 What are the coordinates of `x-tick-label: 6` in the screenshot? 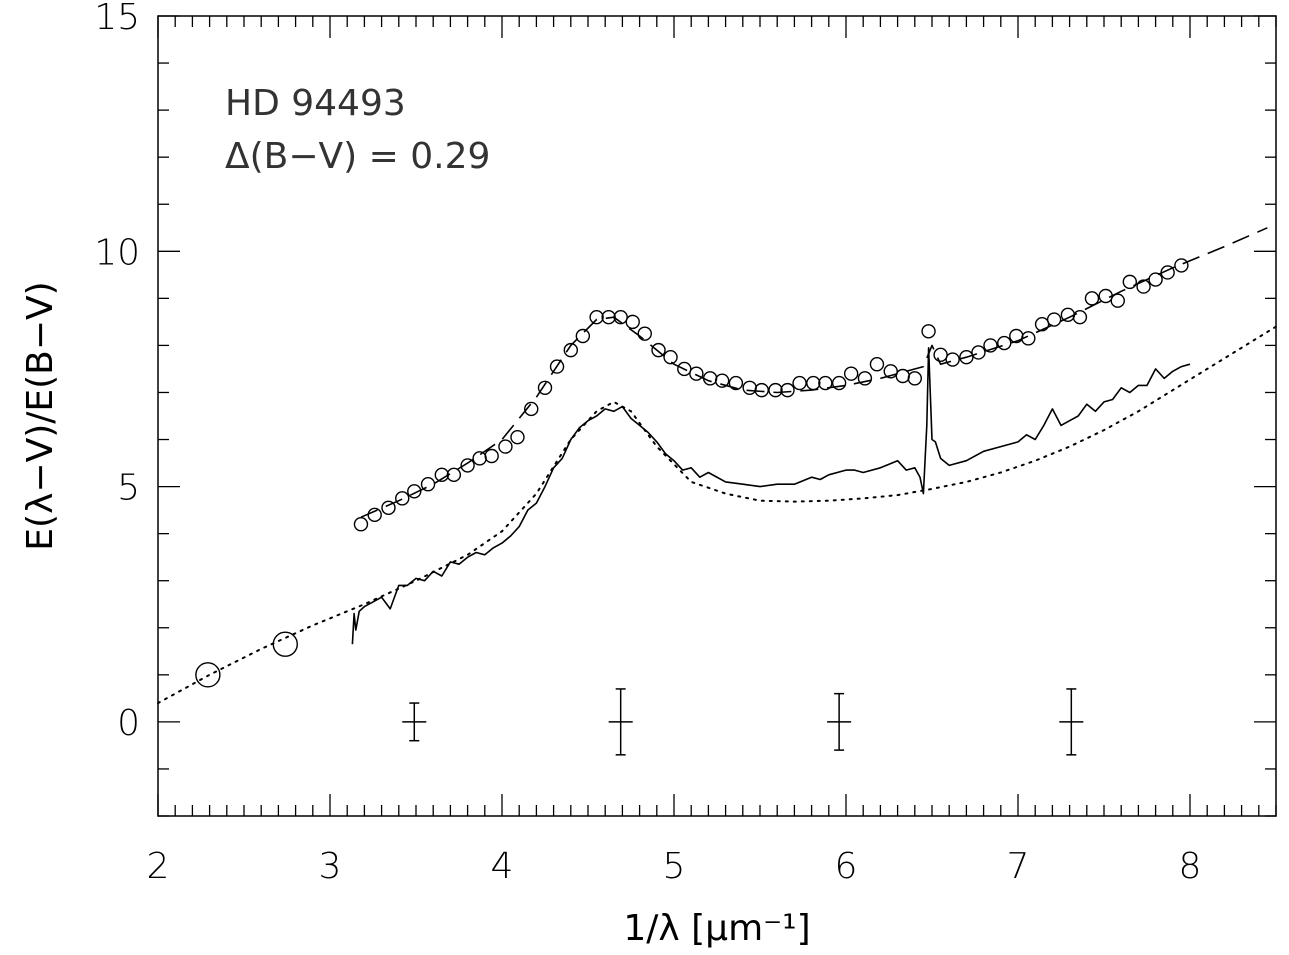 It's located at (846, 866).